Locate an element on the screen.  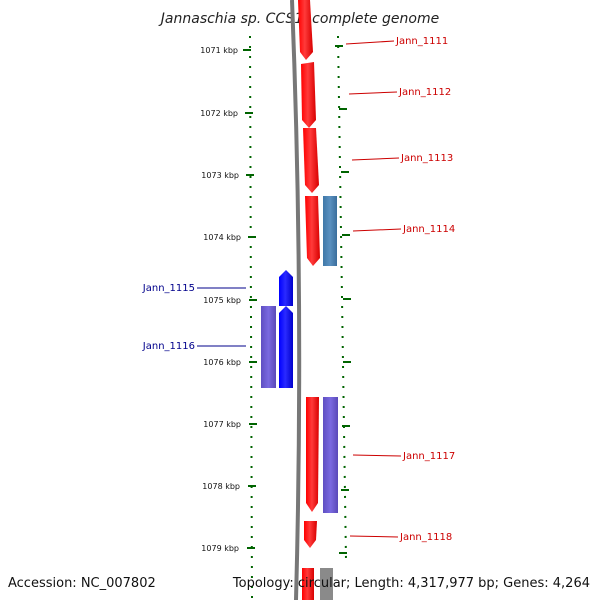
gene-label-jann-1111: Jann_1111 is located at coordinates (421, 41).